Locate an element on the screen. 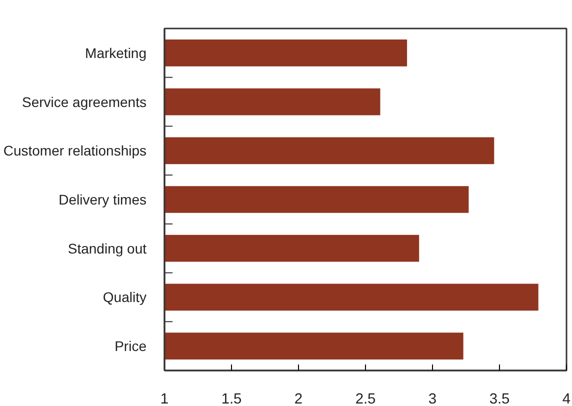 The height and width of the screenshot is (406, 572). x-tick-label: 3 is located at coordinates (432, 399).